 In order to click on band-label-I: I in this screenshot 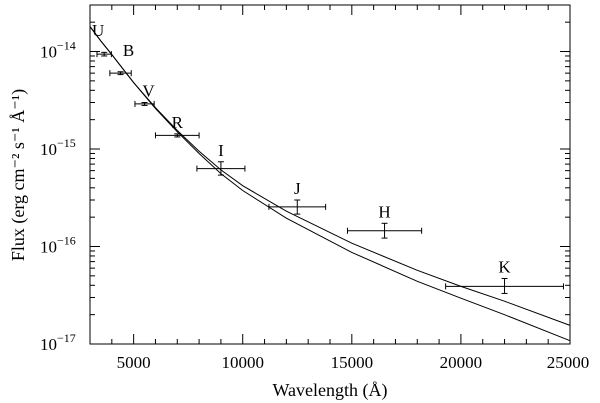, I will do `click(221, 150)`.